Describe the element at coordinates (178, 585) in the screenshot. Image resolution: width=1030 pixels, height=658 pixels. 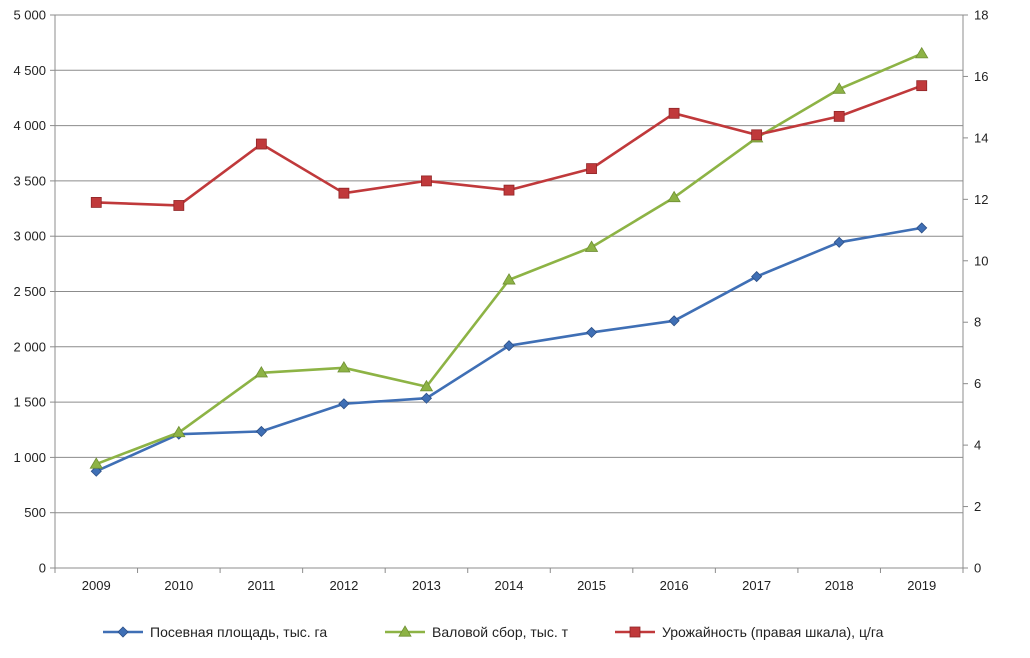
I see `x-axis-tick-label: 2010` at that location.